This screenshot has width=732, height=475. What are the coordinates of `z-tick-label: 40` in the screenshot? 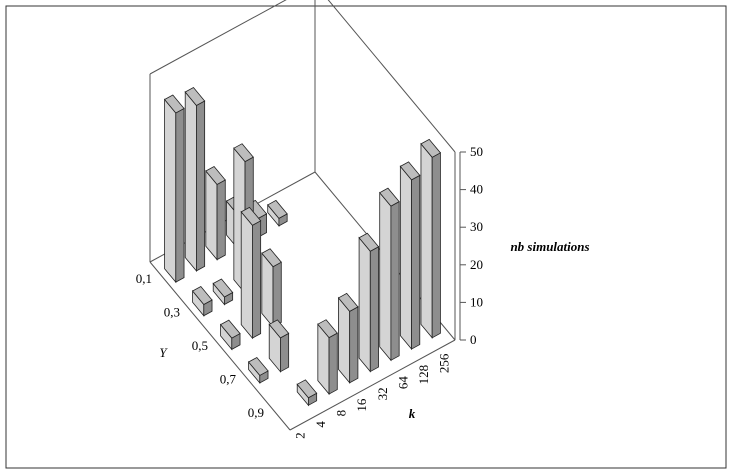 It's located at (476, 189).